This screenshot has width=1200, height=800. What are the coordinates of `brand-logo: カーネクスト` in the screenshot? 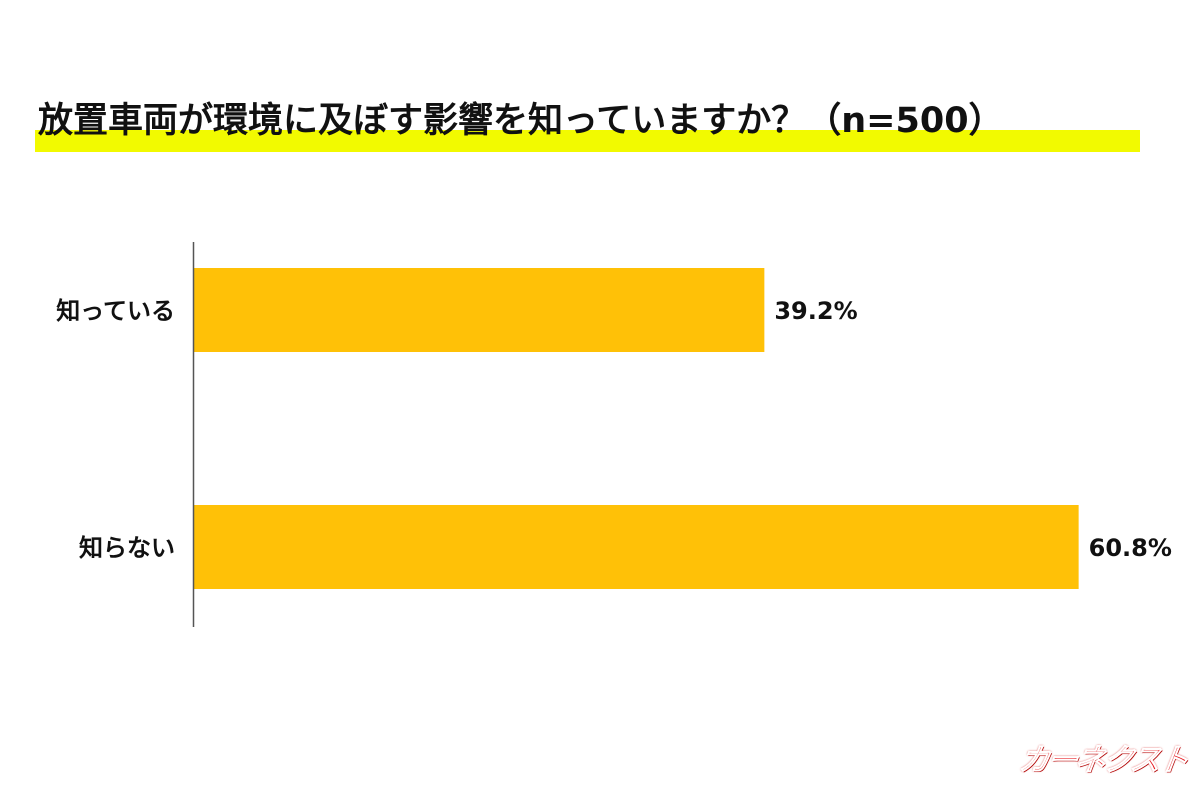 It's located at (1103, 761).